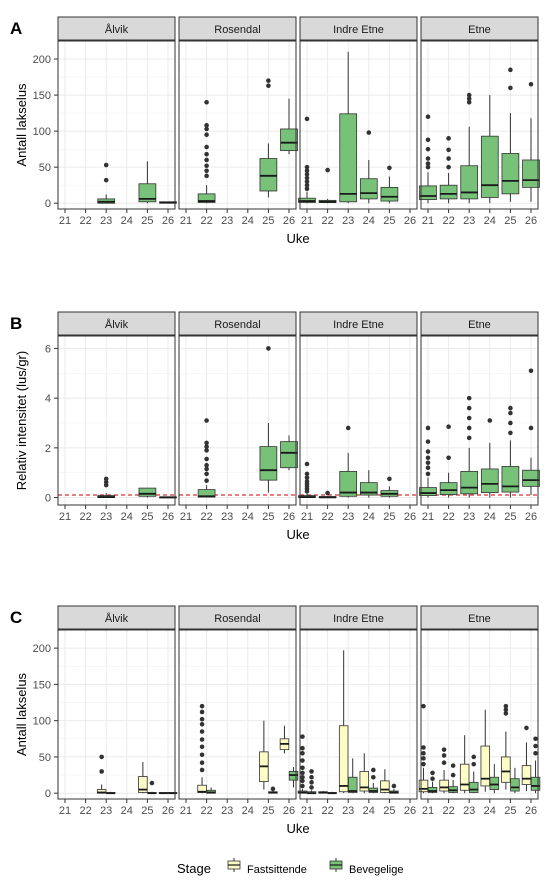 This screenshot has height=884, width=547. Describe the element at coordinates (358, 619) in the screenshot. I see `facet-strip-label: Indre Etne` at that location.